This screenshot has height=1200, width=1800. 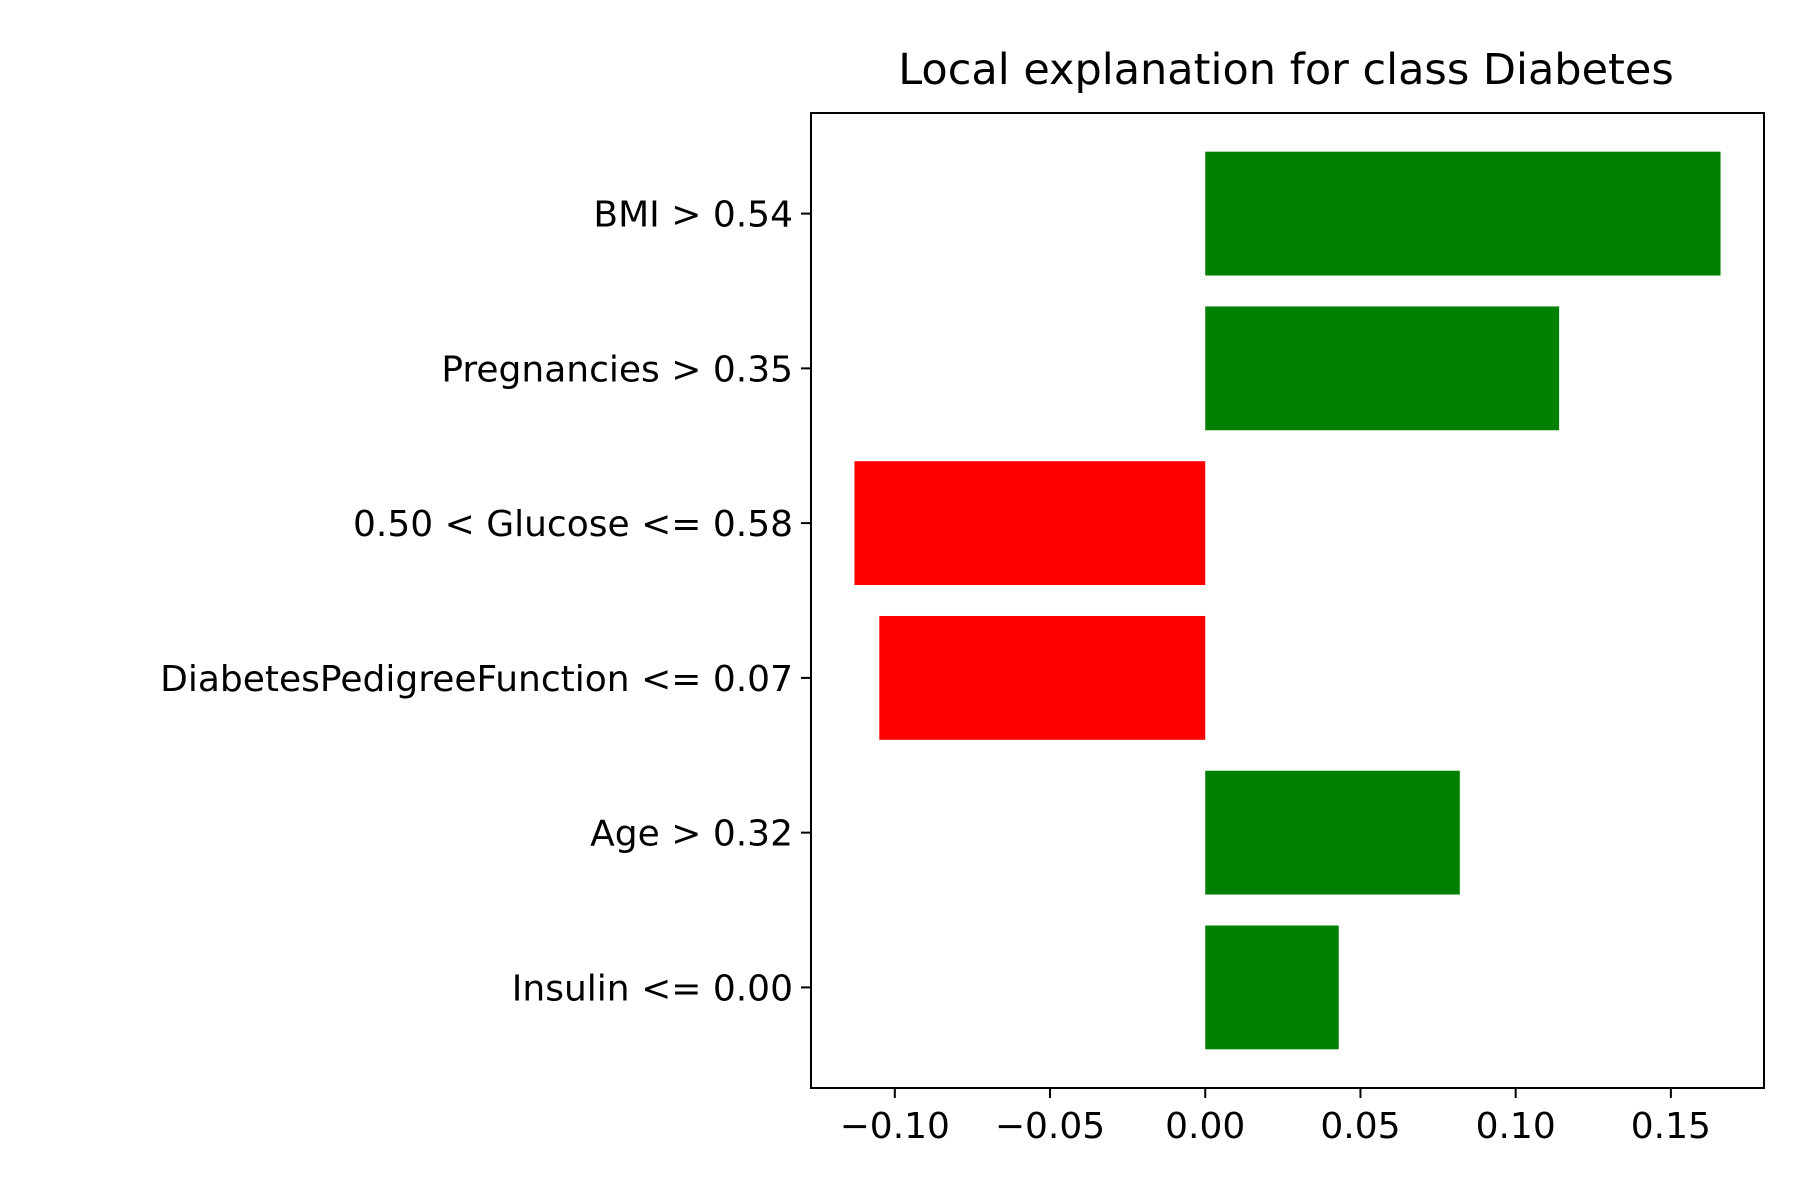 I want to click on xtick-label-3: 0.05, so click(x=1360, y=1126).